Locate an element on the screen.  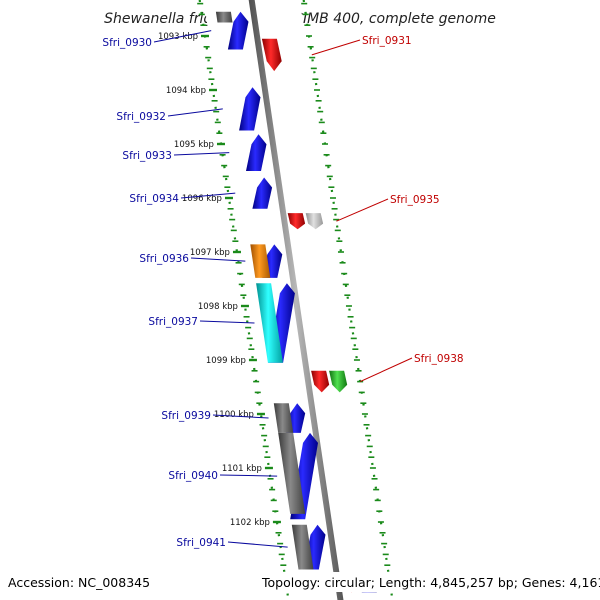
footer-right-bg is located at coordinates (431, 582).